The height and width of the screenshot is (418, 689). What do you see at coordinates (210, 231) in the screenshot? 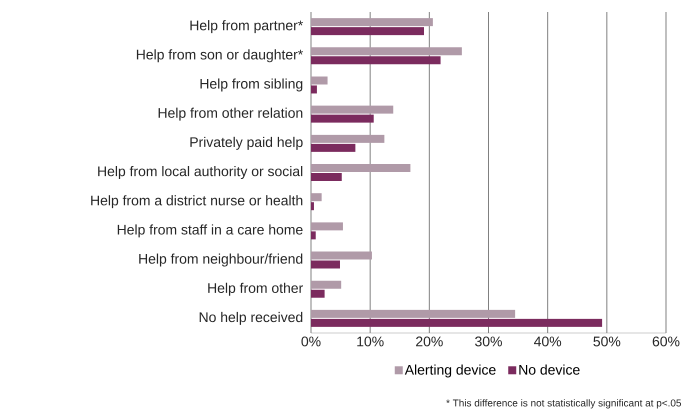
I see `y-tick-label: Help from staff in a care home` at bounding box center [210, 231].